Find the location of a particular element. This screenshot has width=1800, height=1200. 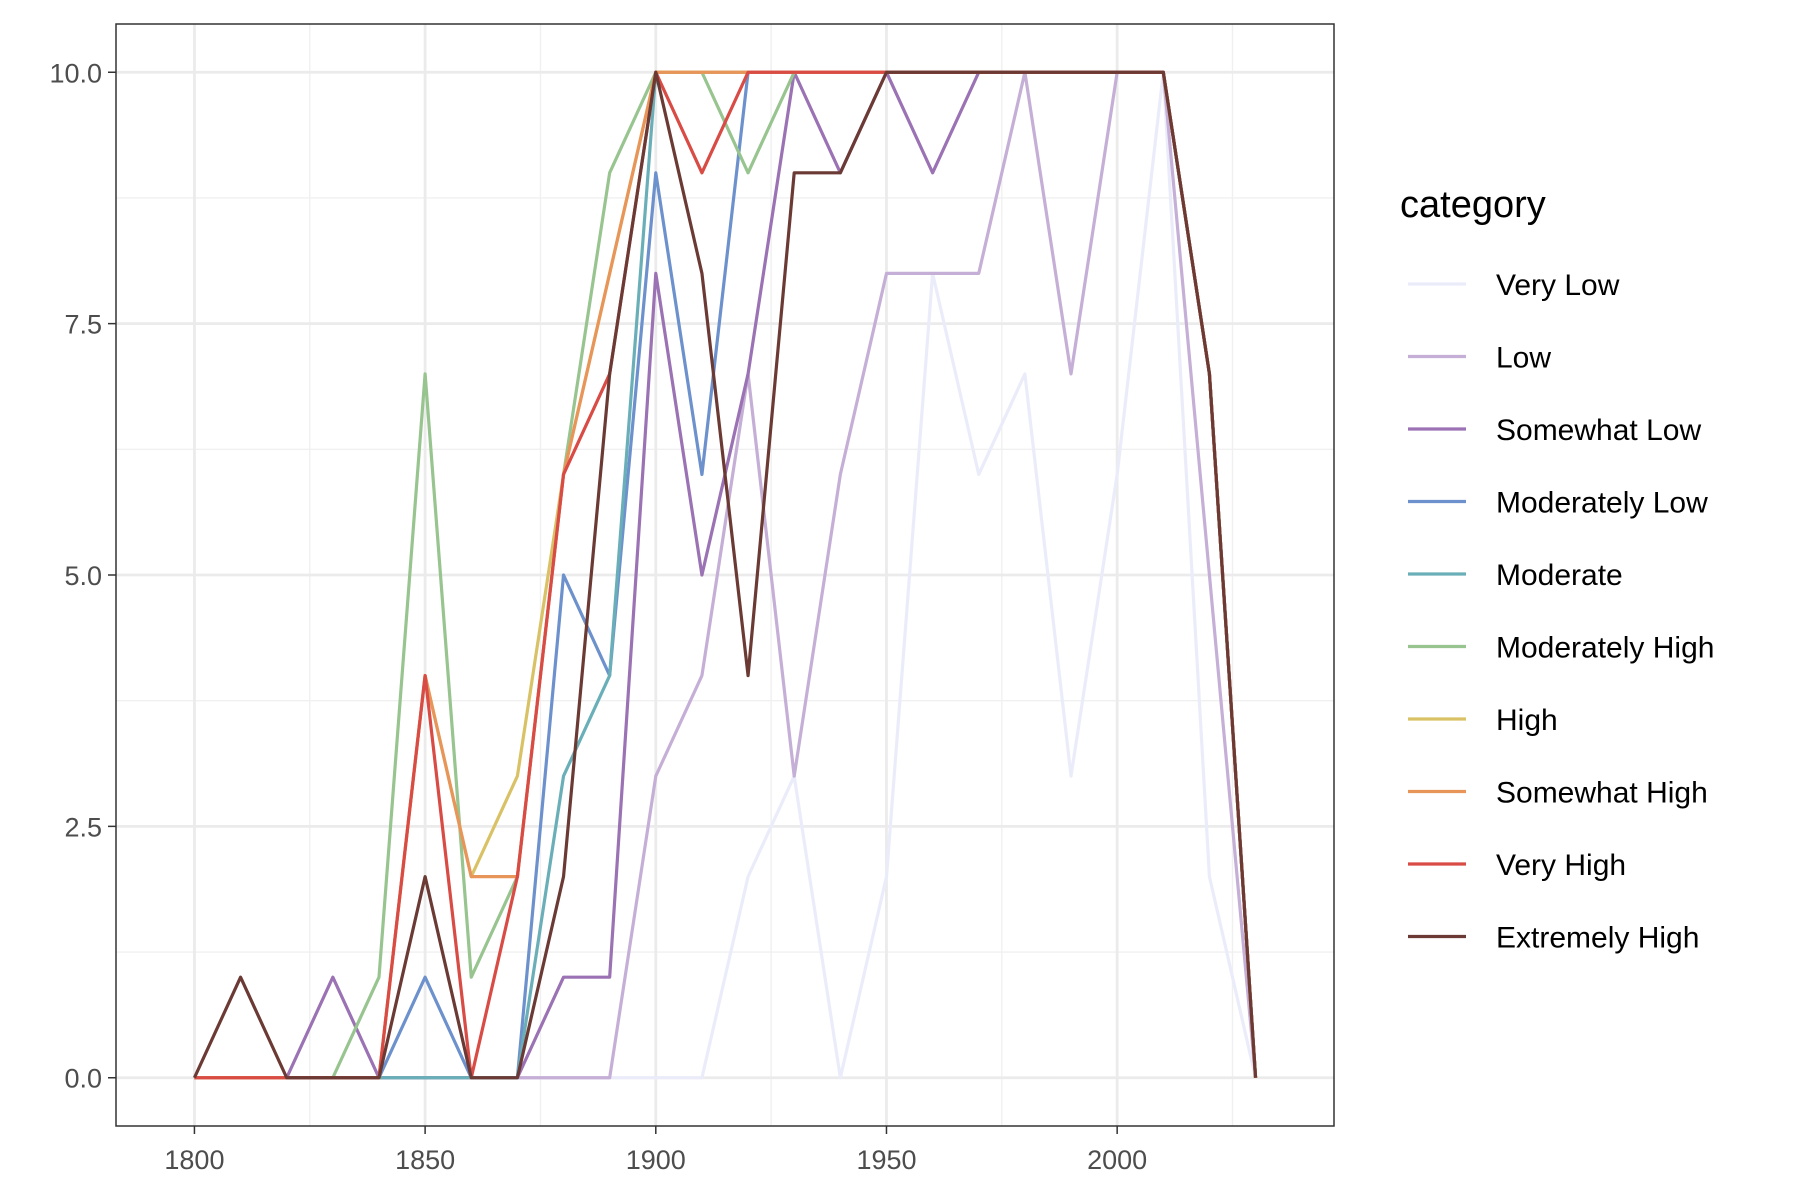

x-tick-label: 2000 is located at coordinates (1117, 1160).